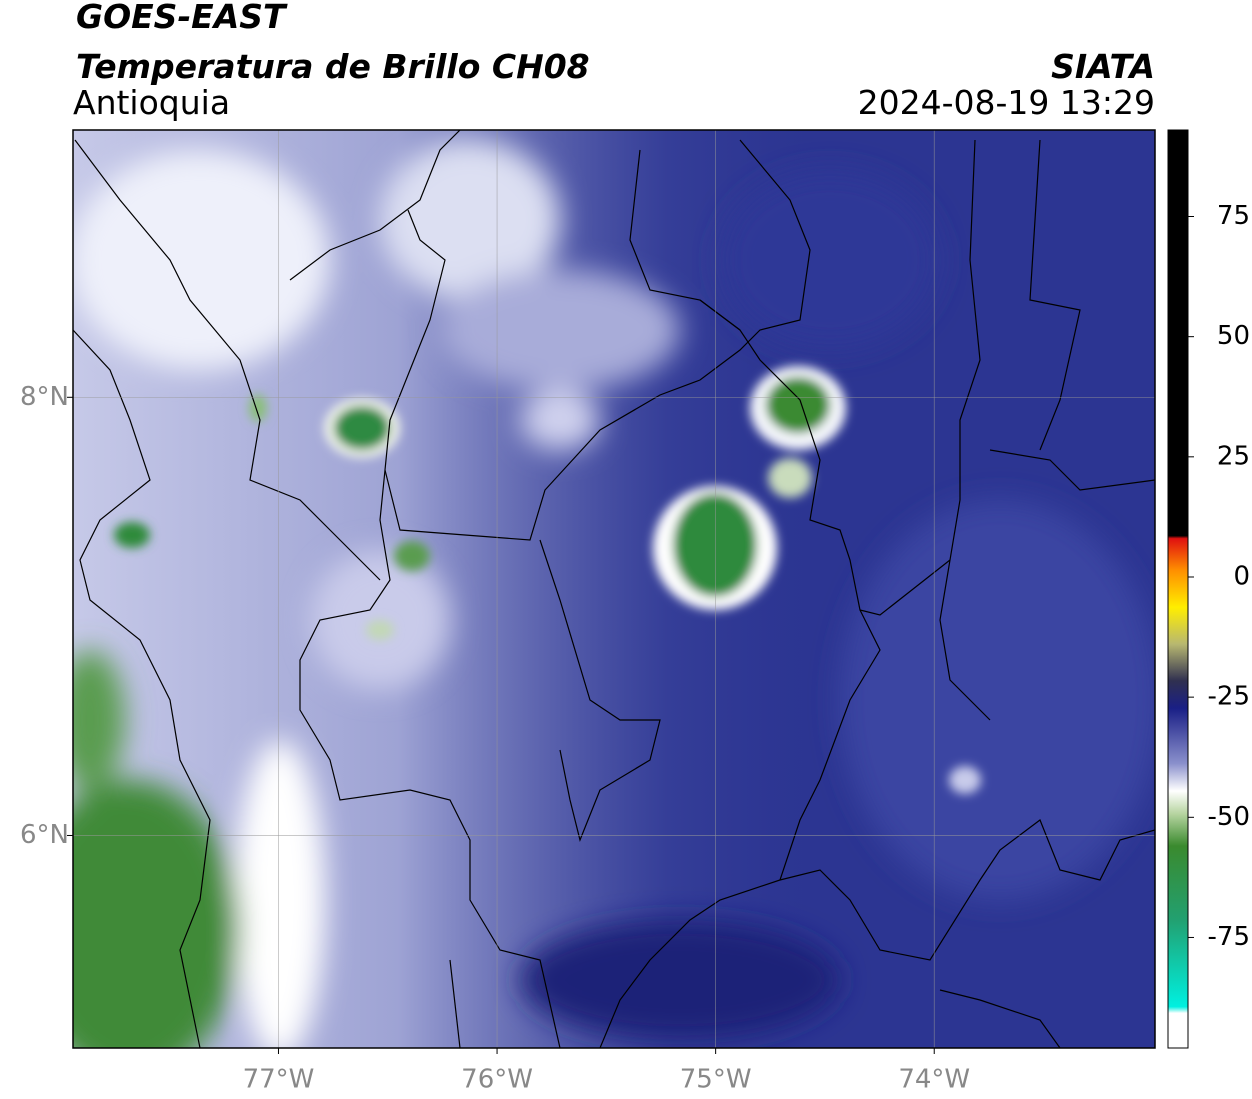 The image size is (1252, 1099). What do you see at coordinates (44, 835) in the screenshot?
I see `y-tick-label: 6°N` at bounding box center [44, 835].